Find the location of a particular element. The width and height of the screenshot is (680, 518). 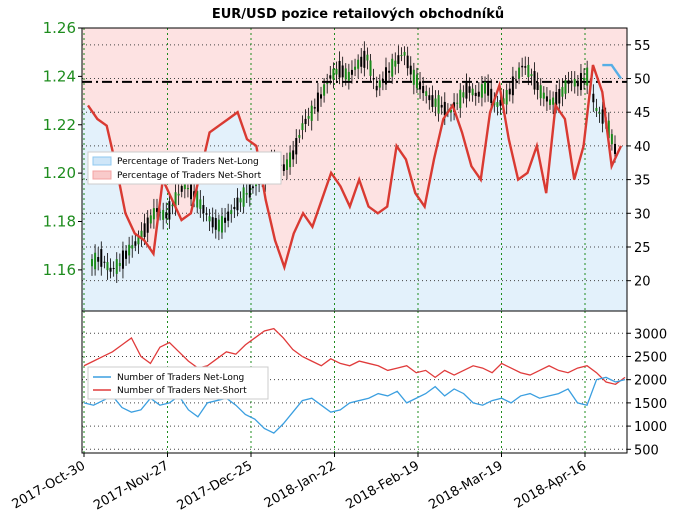

top-legend-box is located at coordinates (184, 168).